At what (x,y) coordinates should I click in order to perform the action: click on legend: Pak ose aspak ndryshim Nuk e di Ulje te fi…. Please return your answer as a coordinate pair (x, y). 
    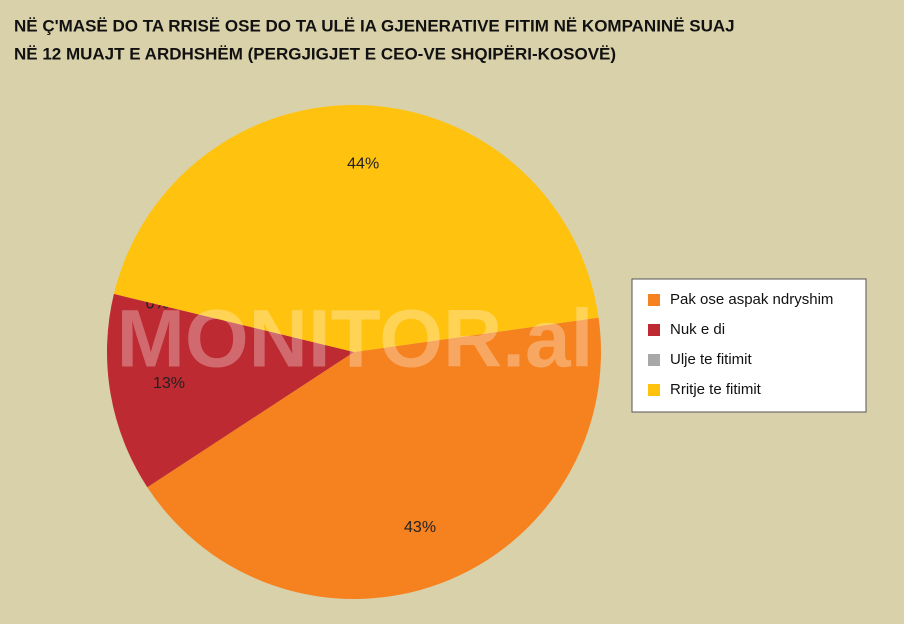
    Looking at the image, I should click on (740, 344).